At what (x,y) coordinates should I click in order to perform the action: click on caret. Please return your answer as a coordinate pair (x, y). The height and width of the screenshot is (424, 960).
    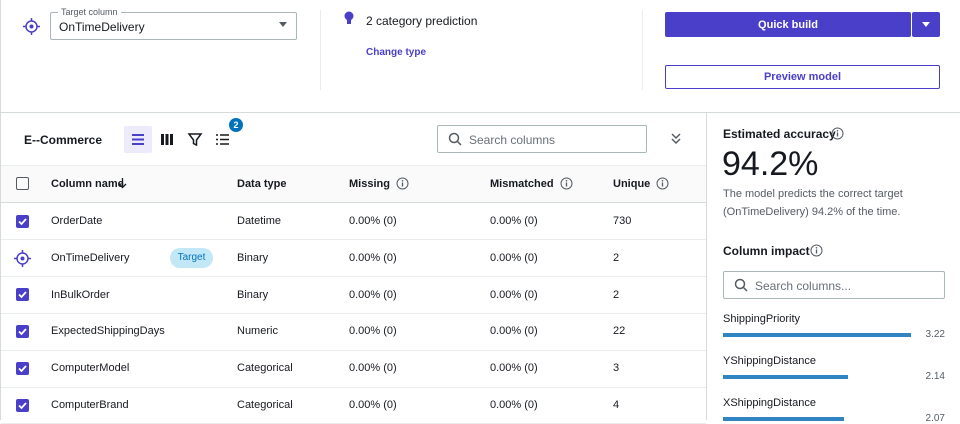
    Looking at the image, I should click on (283, 24).